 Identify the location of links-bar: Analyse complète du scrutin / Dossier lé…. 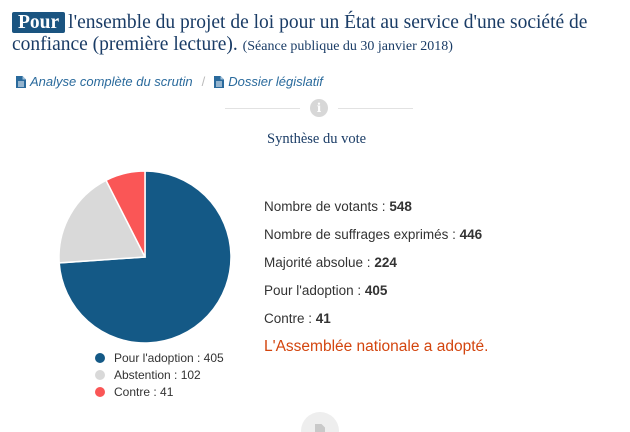
(169, 81).